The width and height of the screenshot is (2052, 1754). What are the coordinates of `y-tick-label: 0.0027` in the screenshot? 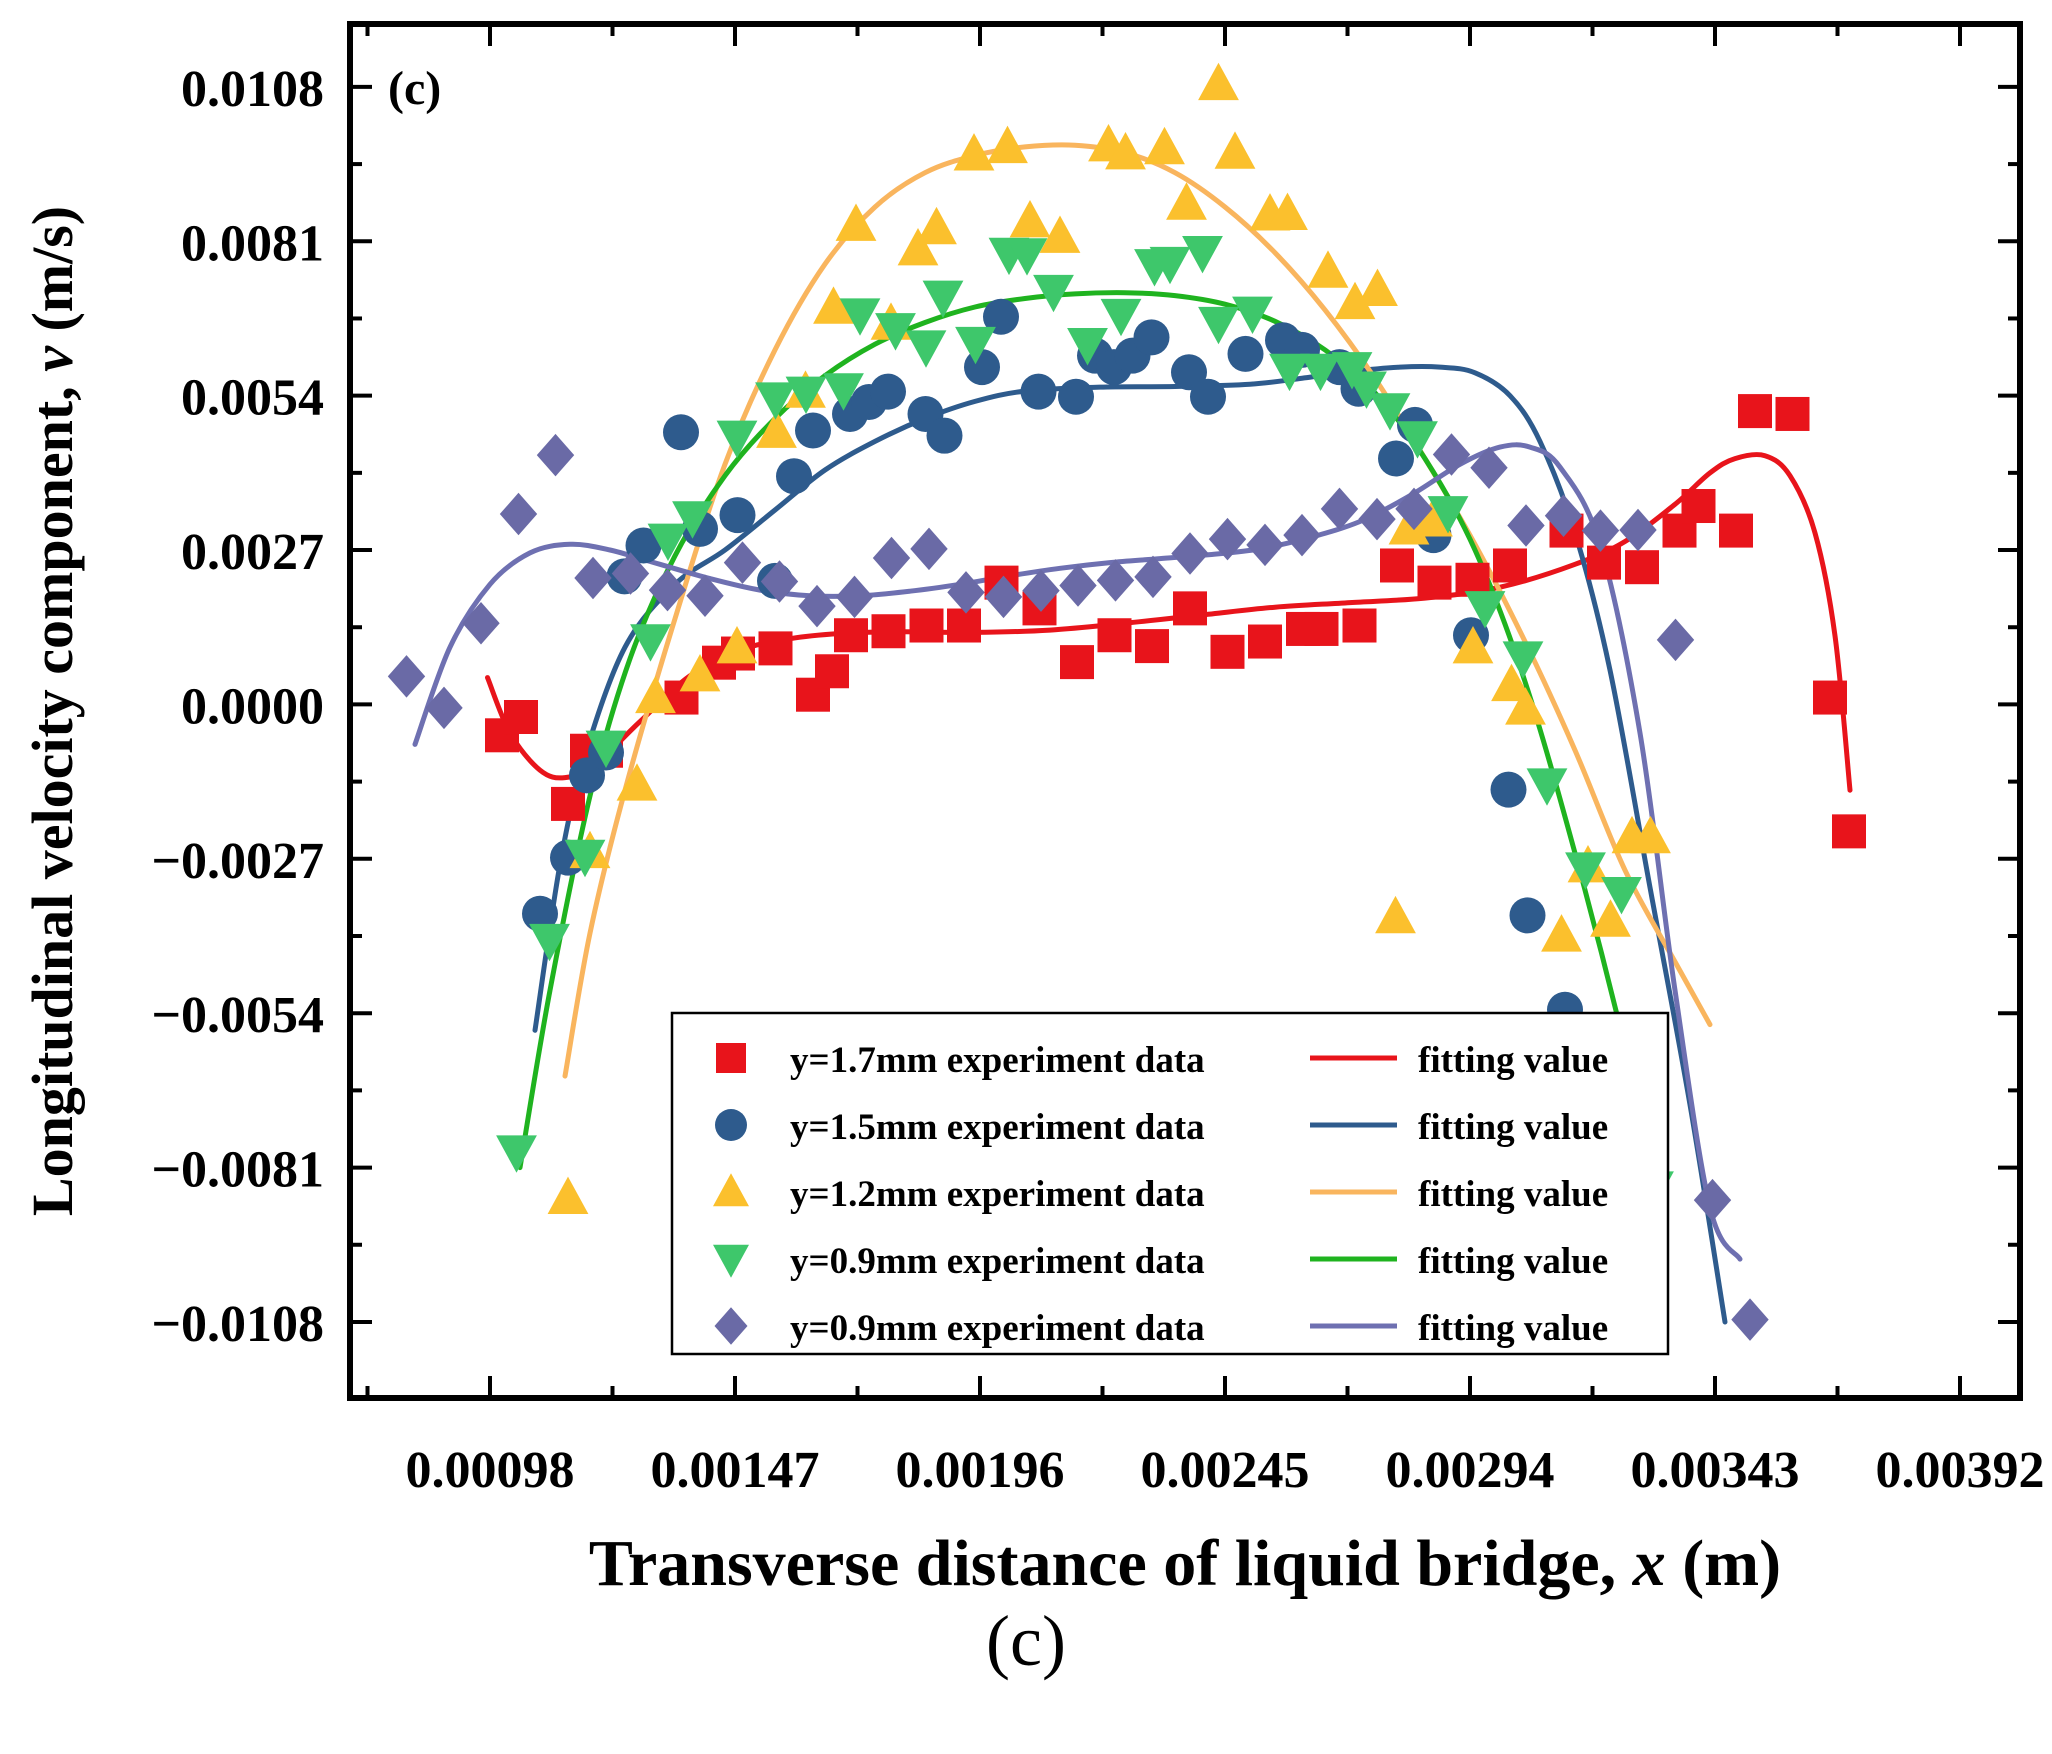 It's located at (252, 552).